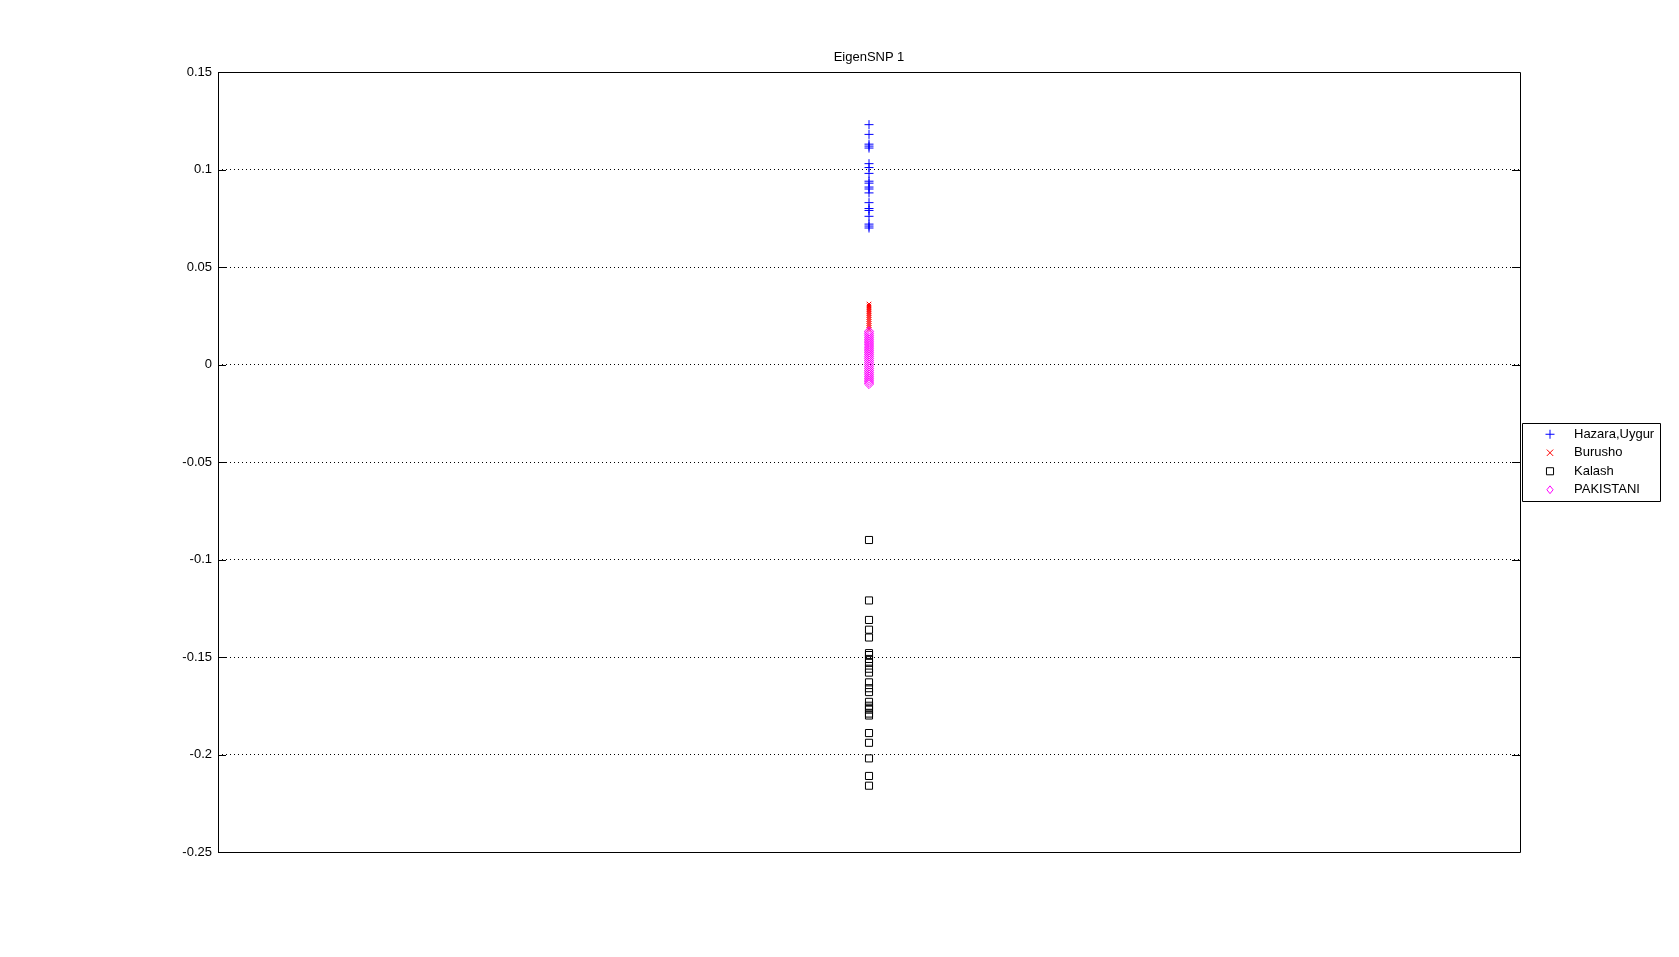  I want to click on chart-title: EigenSNP 1, so click(869, 56).